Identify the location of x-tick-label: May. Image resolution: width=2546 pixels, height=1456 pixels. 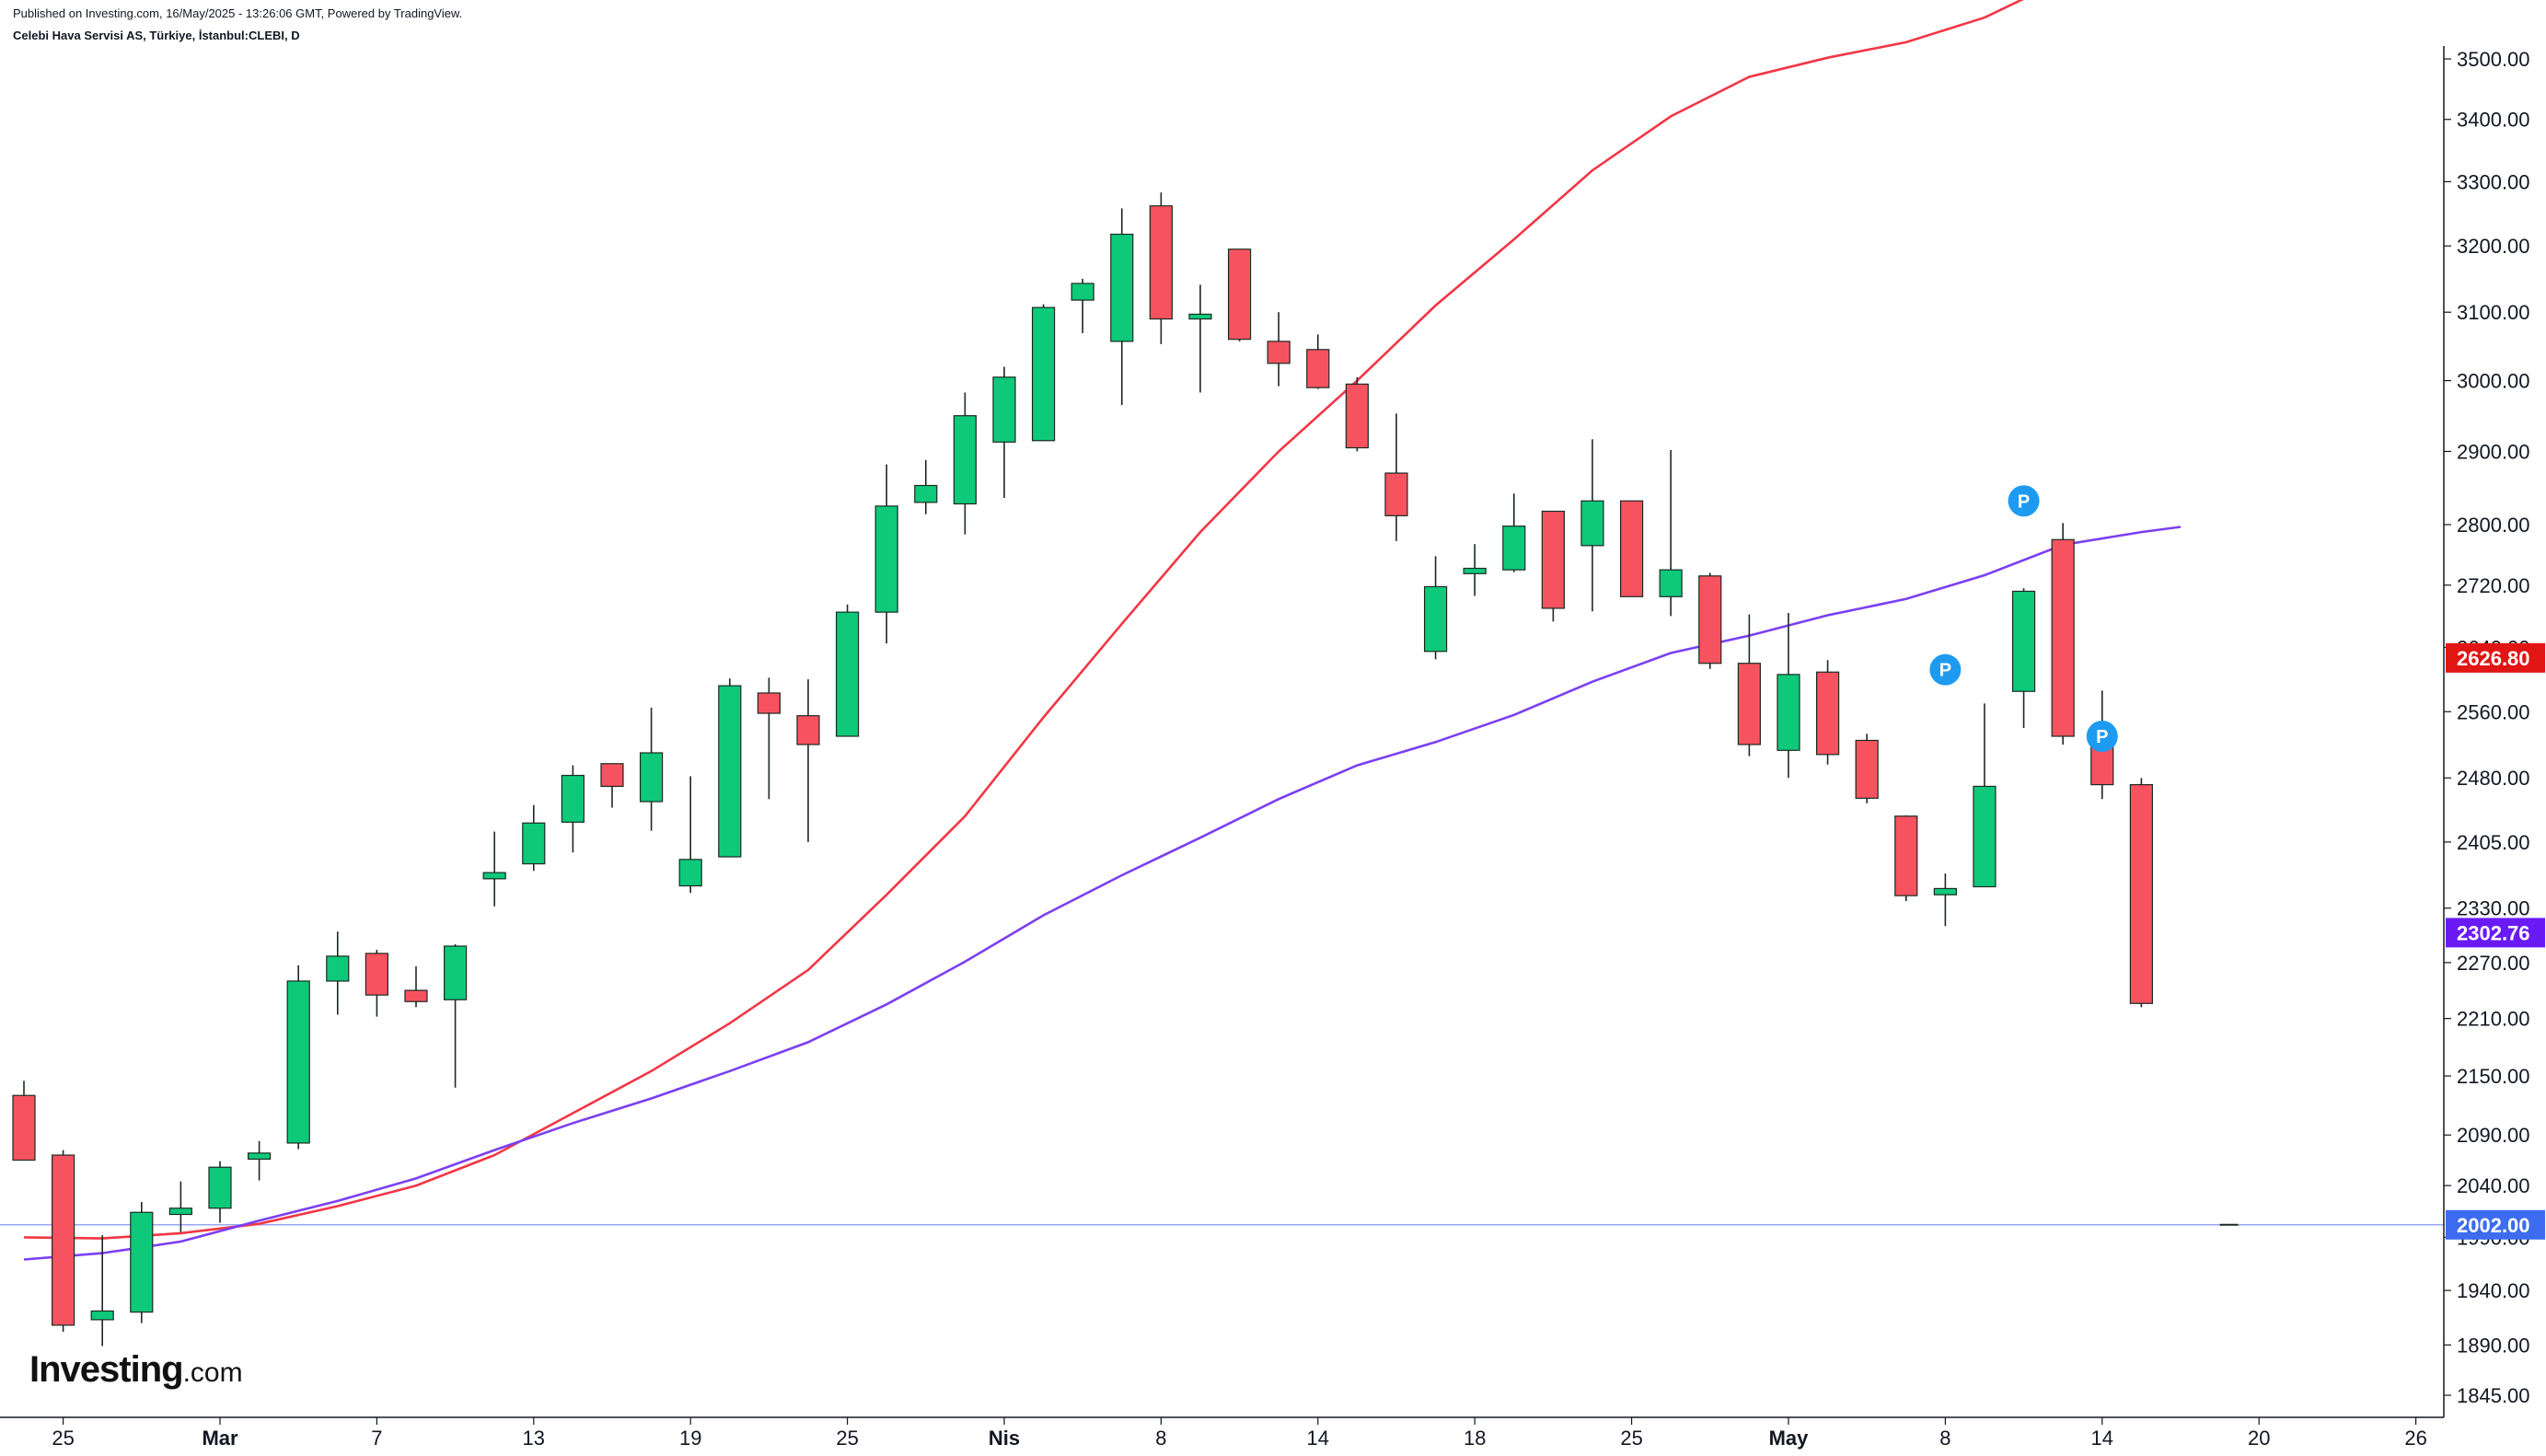
(1789, 1438).